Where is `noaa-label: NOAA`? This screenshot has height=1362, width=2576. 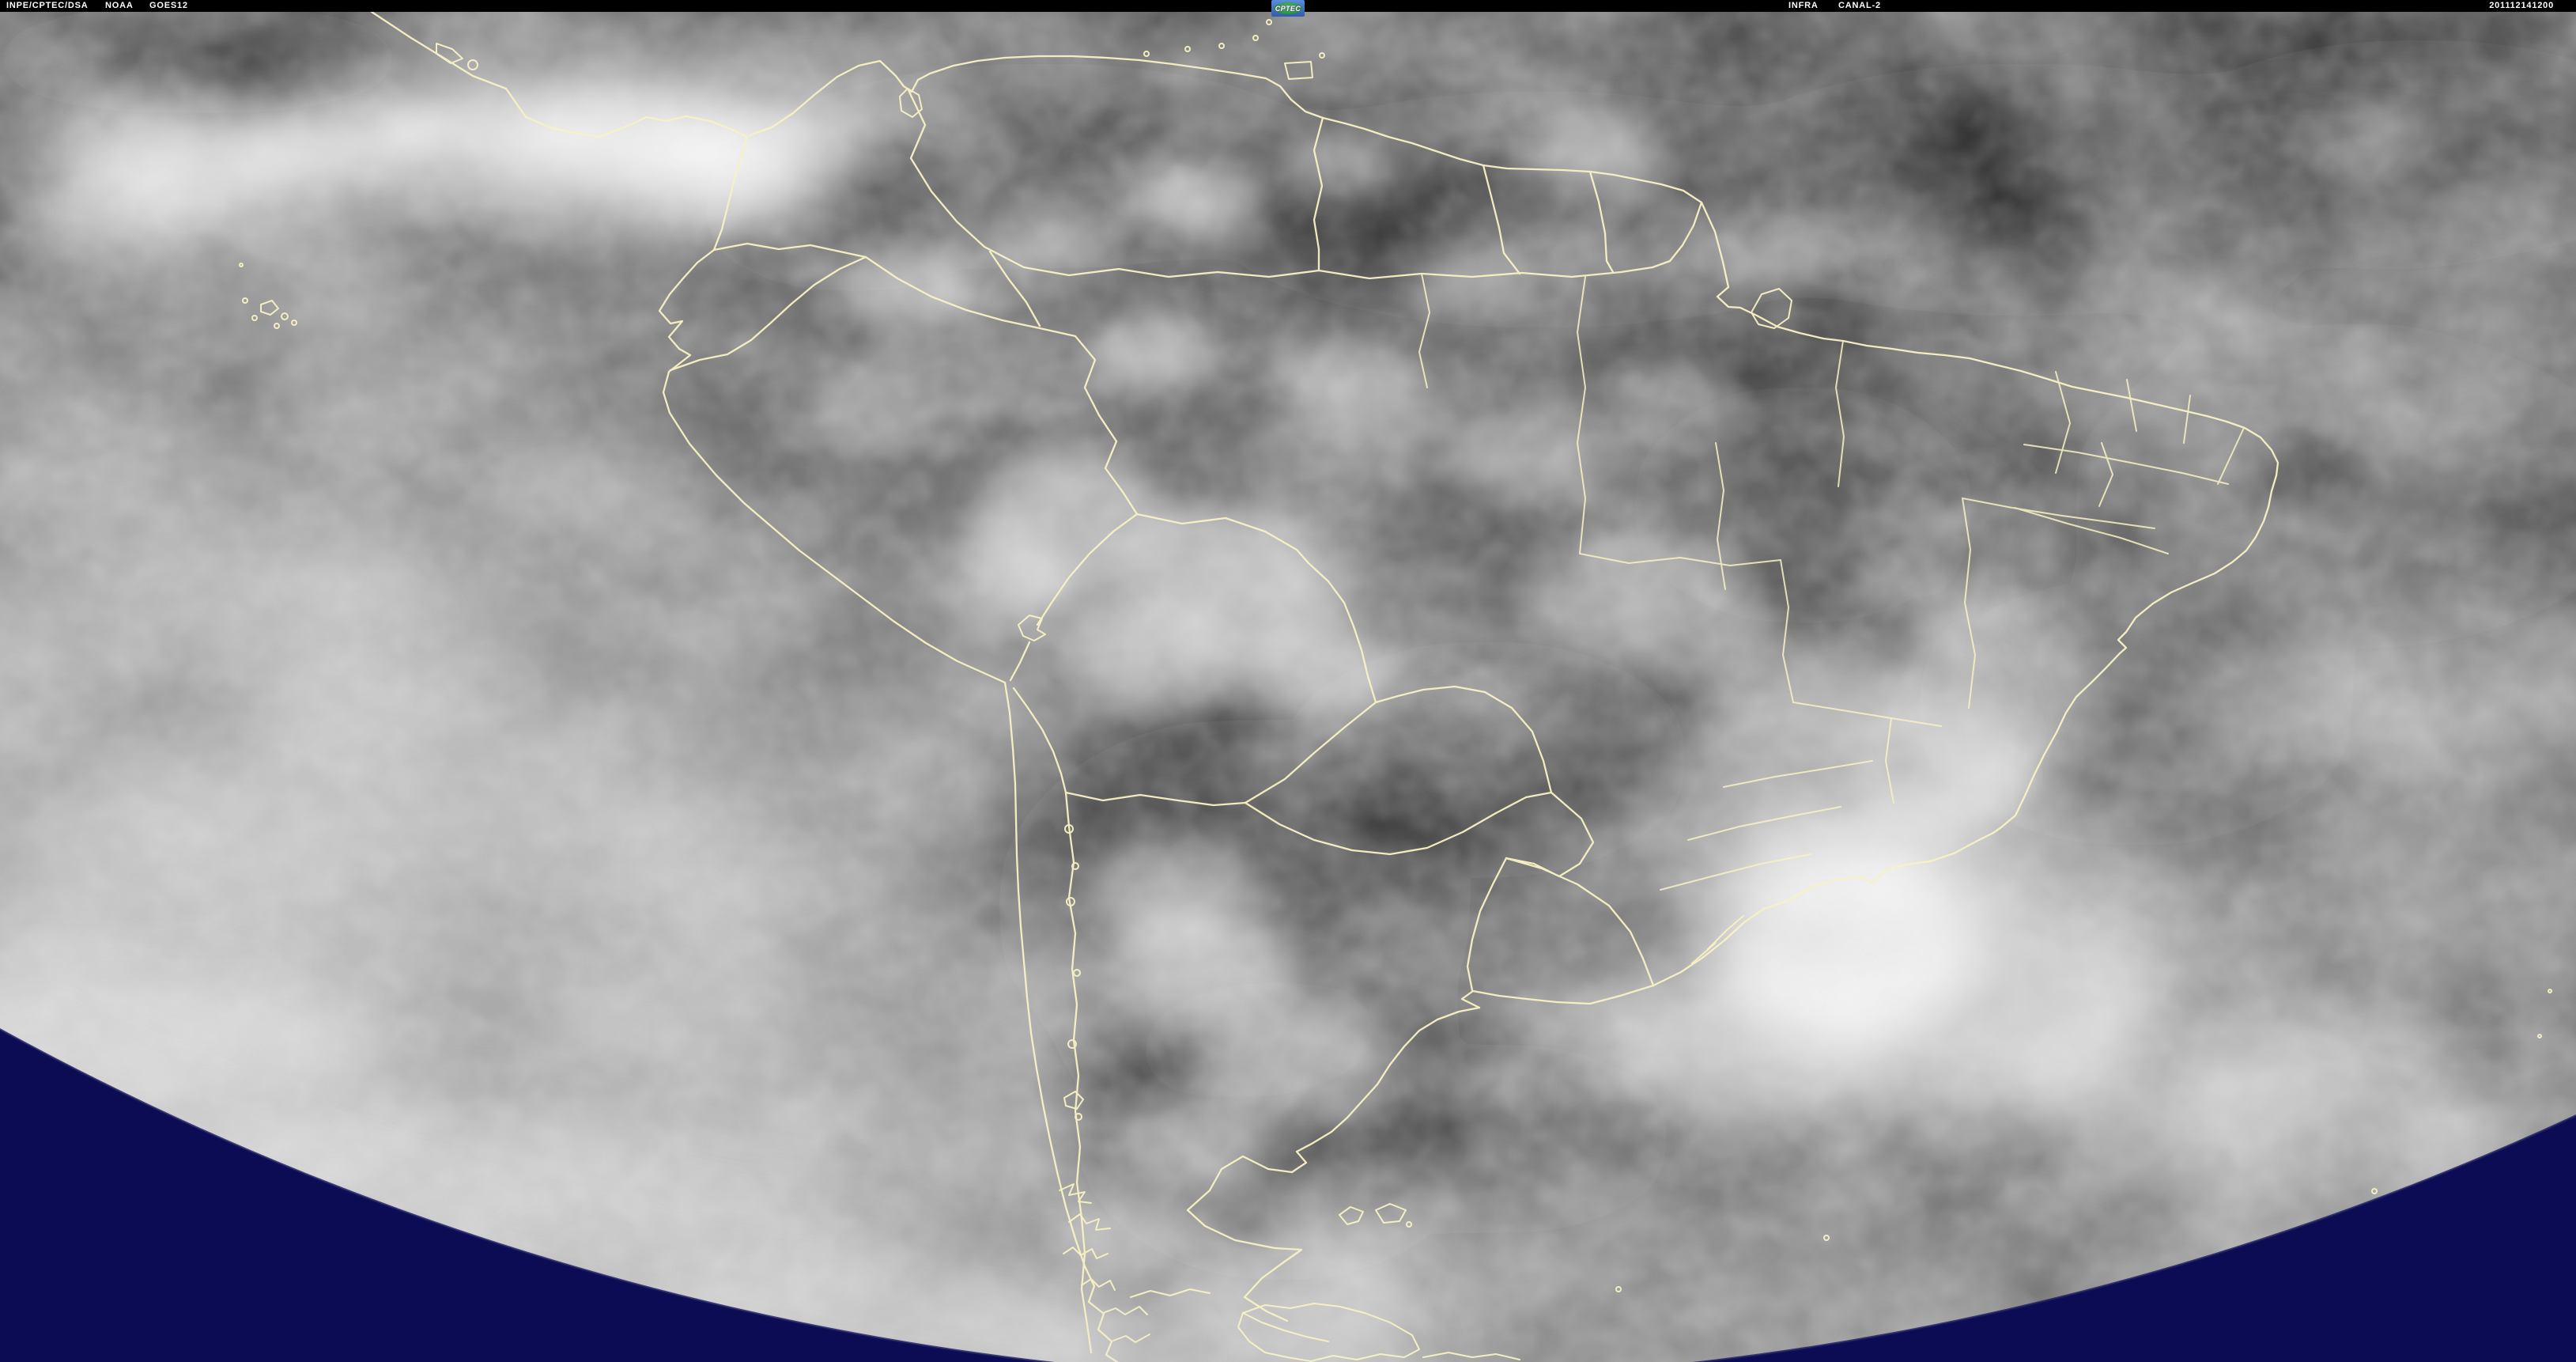 noaa-label: NOAA is located at coordinates (119, 6).